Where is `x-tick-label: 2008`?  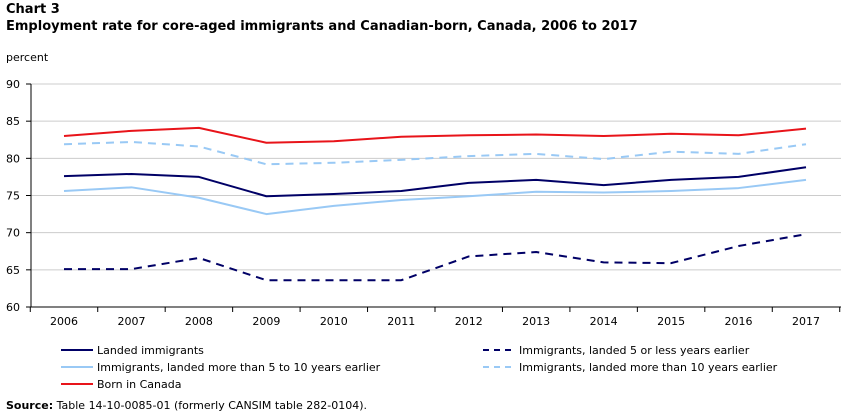 x-tick-label: 2008 is located at coordinates (199, 321).